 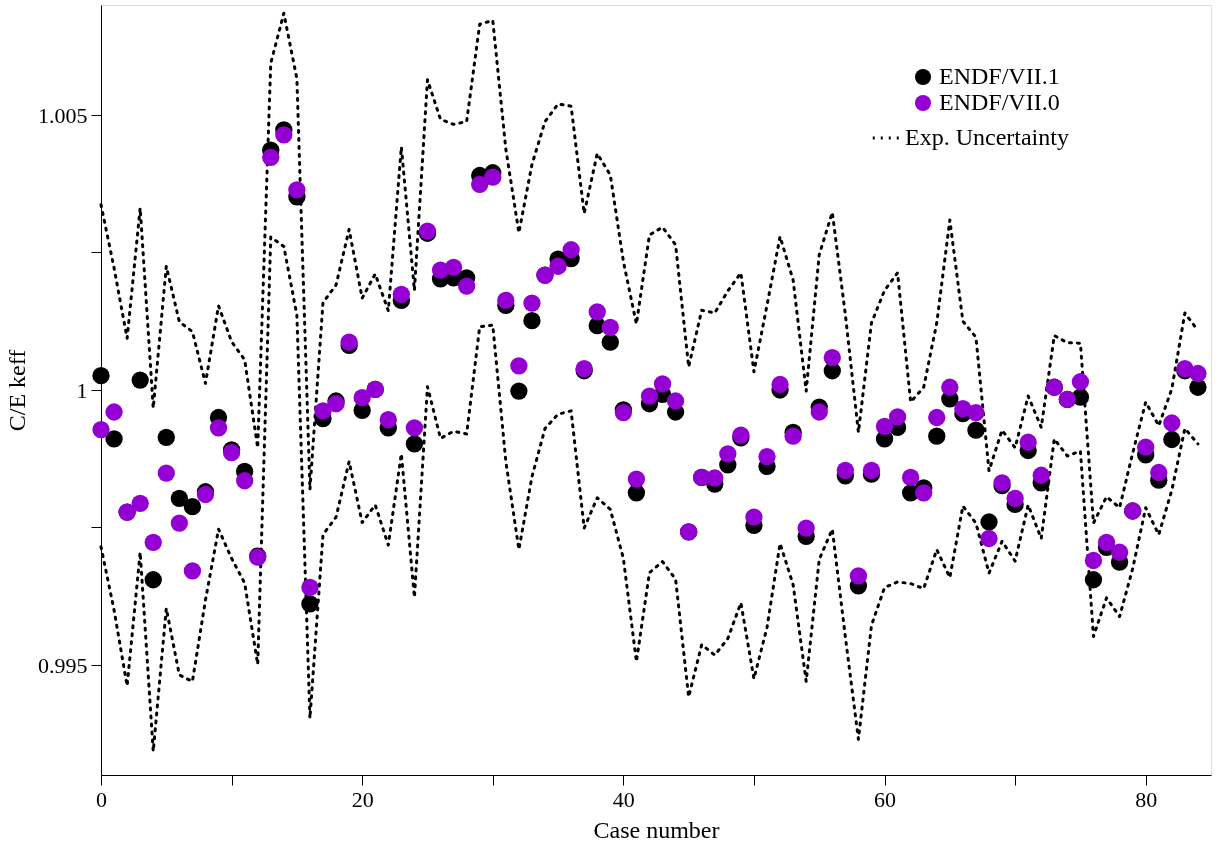 What do you see at coordinates (82, 390) in the screenshot?
I see `y-tick-label: 1` at bounding box center [82, 390].